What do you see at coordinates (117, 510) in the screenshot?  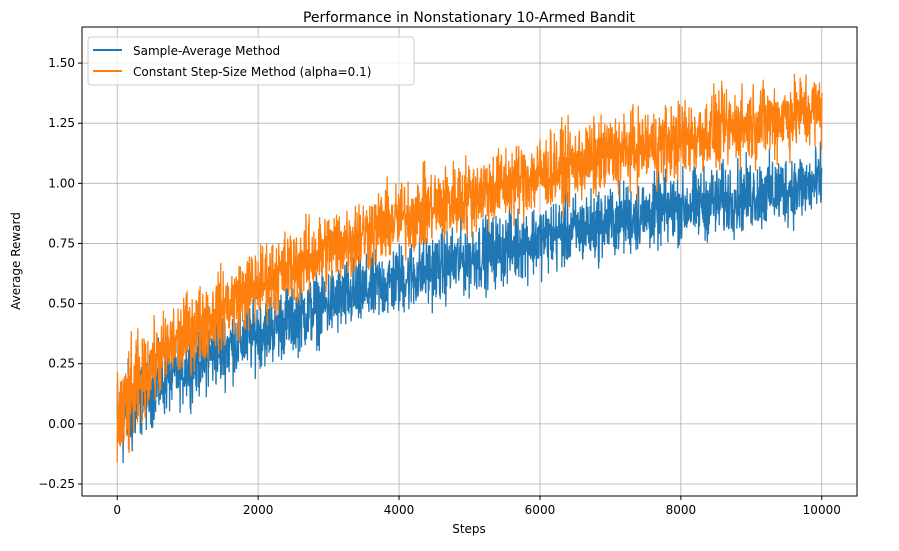 I see `x-tick-label: 0` at bounding box center [117, 510].